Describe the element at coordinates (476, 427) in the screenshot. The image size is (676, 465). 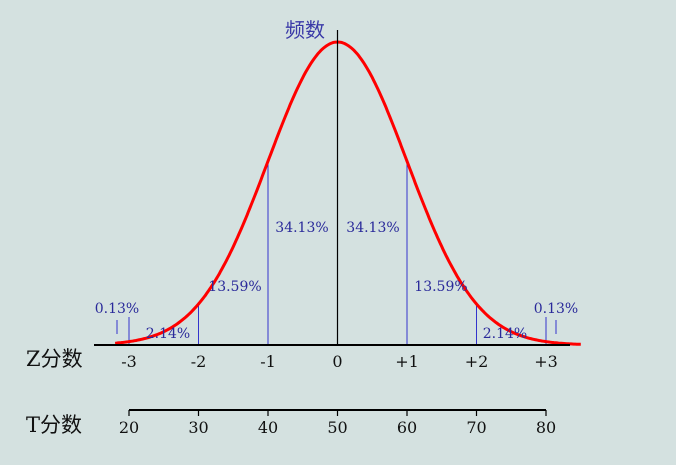
I see `t-tick-label: 70` at that location.